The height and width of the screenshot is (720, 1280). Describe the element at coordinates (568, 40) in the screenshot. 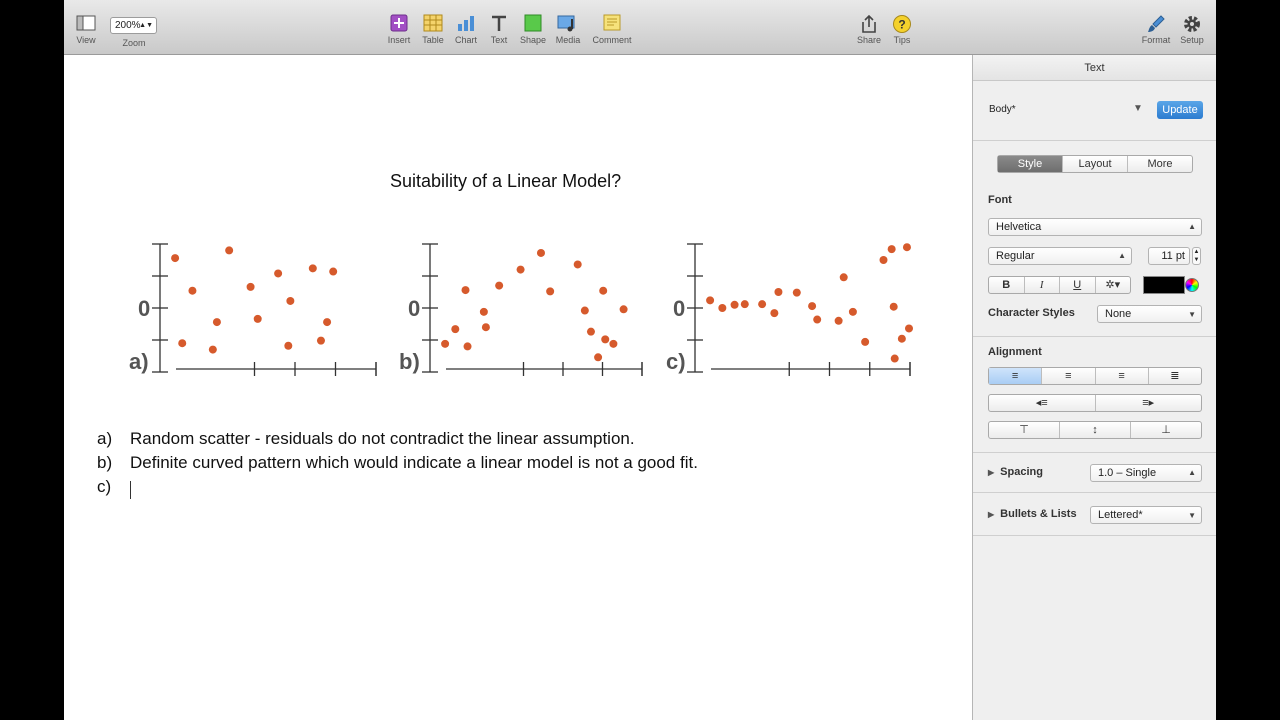

I see `media-label: Media` at that location.